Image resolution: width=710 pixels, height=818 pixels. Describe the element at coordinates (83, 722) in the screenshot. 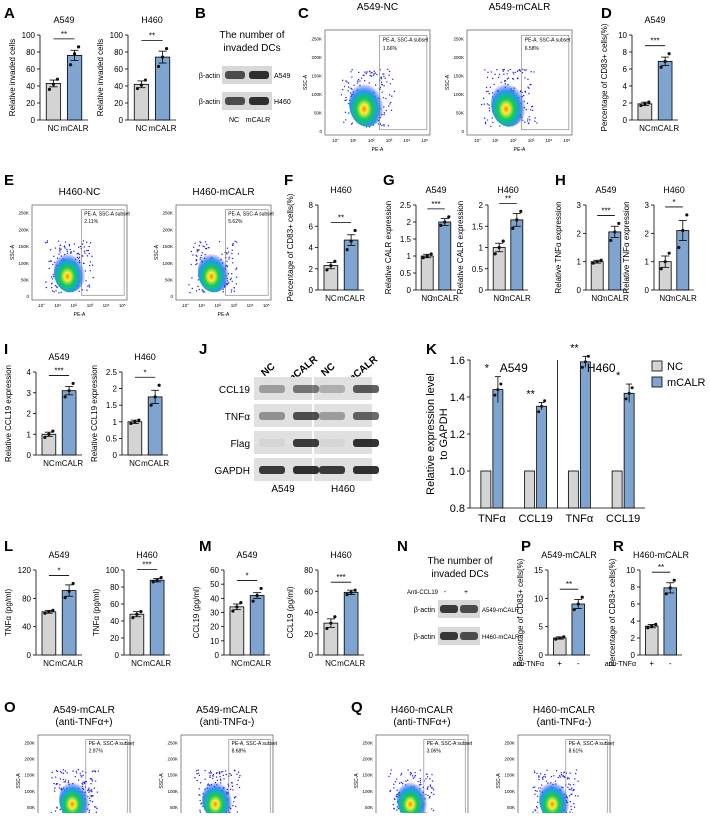

I see `flow-plot-title-line: (anti-TNFα+)` at that location.